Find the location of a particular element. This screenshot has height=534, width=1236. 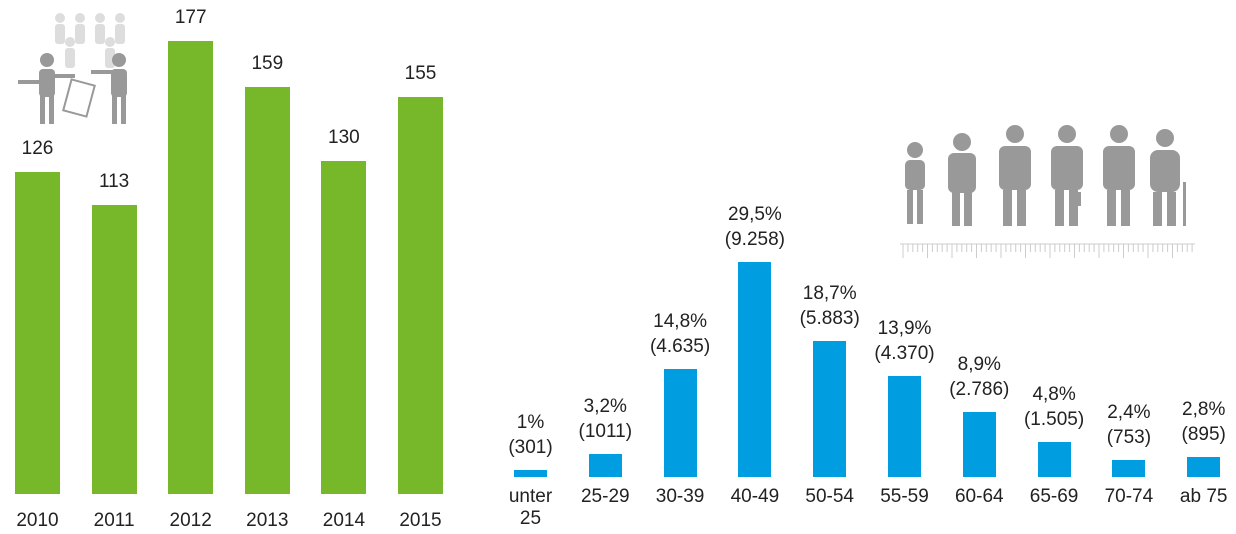

value-label: 177 is located at coordinates (190, 17).